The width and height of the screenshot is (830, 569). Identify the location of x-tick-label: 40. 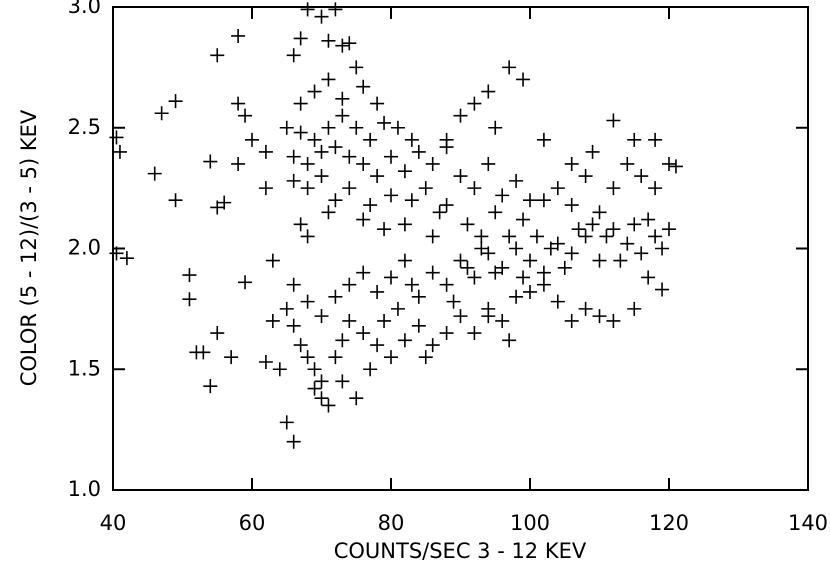
(113, 523).